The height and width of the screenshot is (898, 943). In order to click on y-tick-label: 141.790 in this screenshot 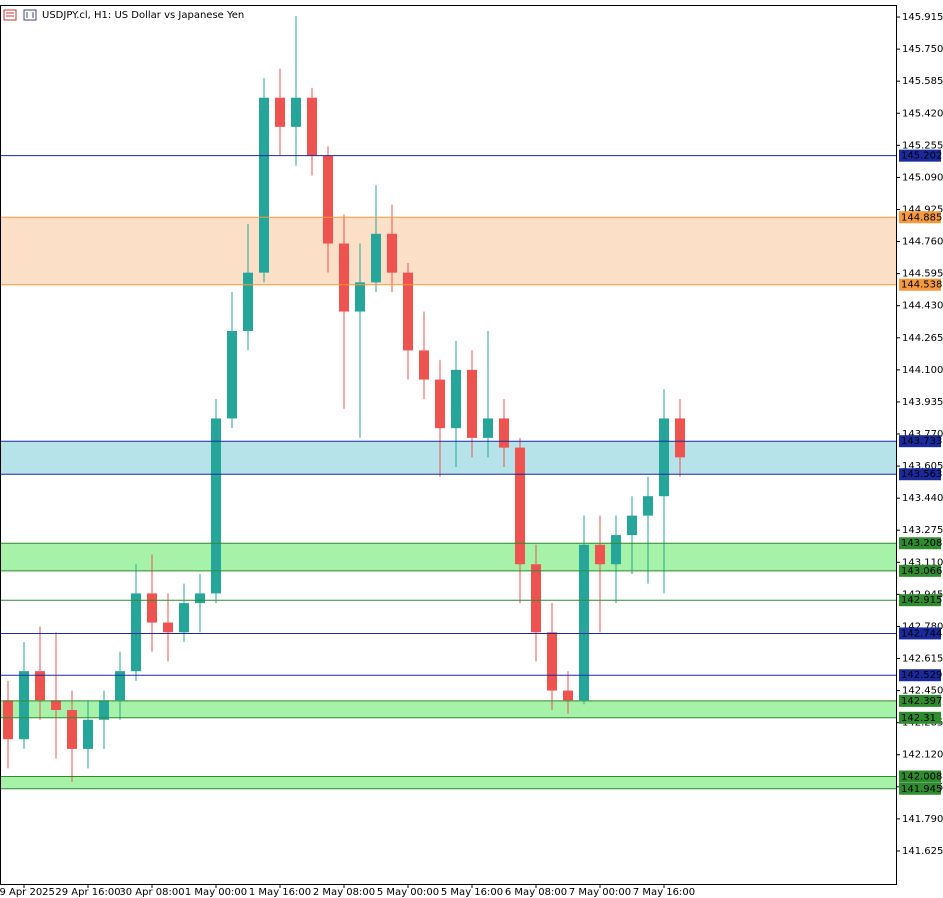, I will do `click(922, 819)`.